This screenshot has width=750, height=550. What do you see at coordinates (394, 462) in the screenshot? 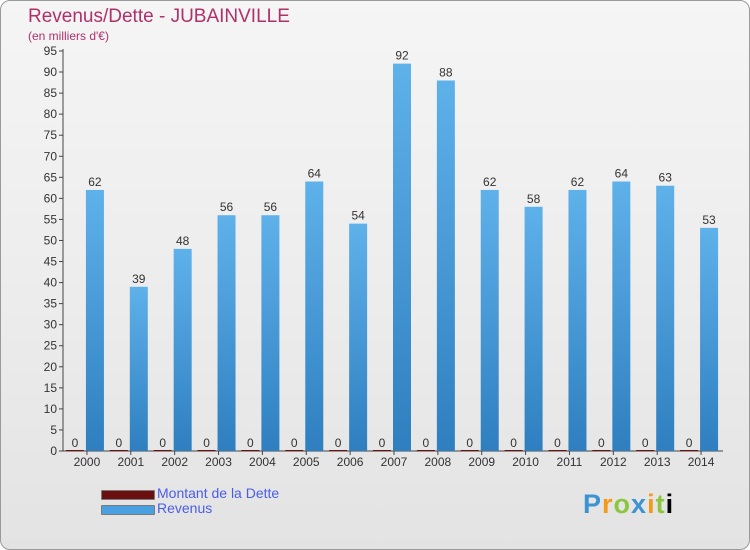
I see `x-tick-label: 2007` at bounding box center [394, 462].